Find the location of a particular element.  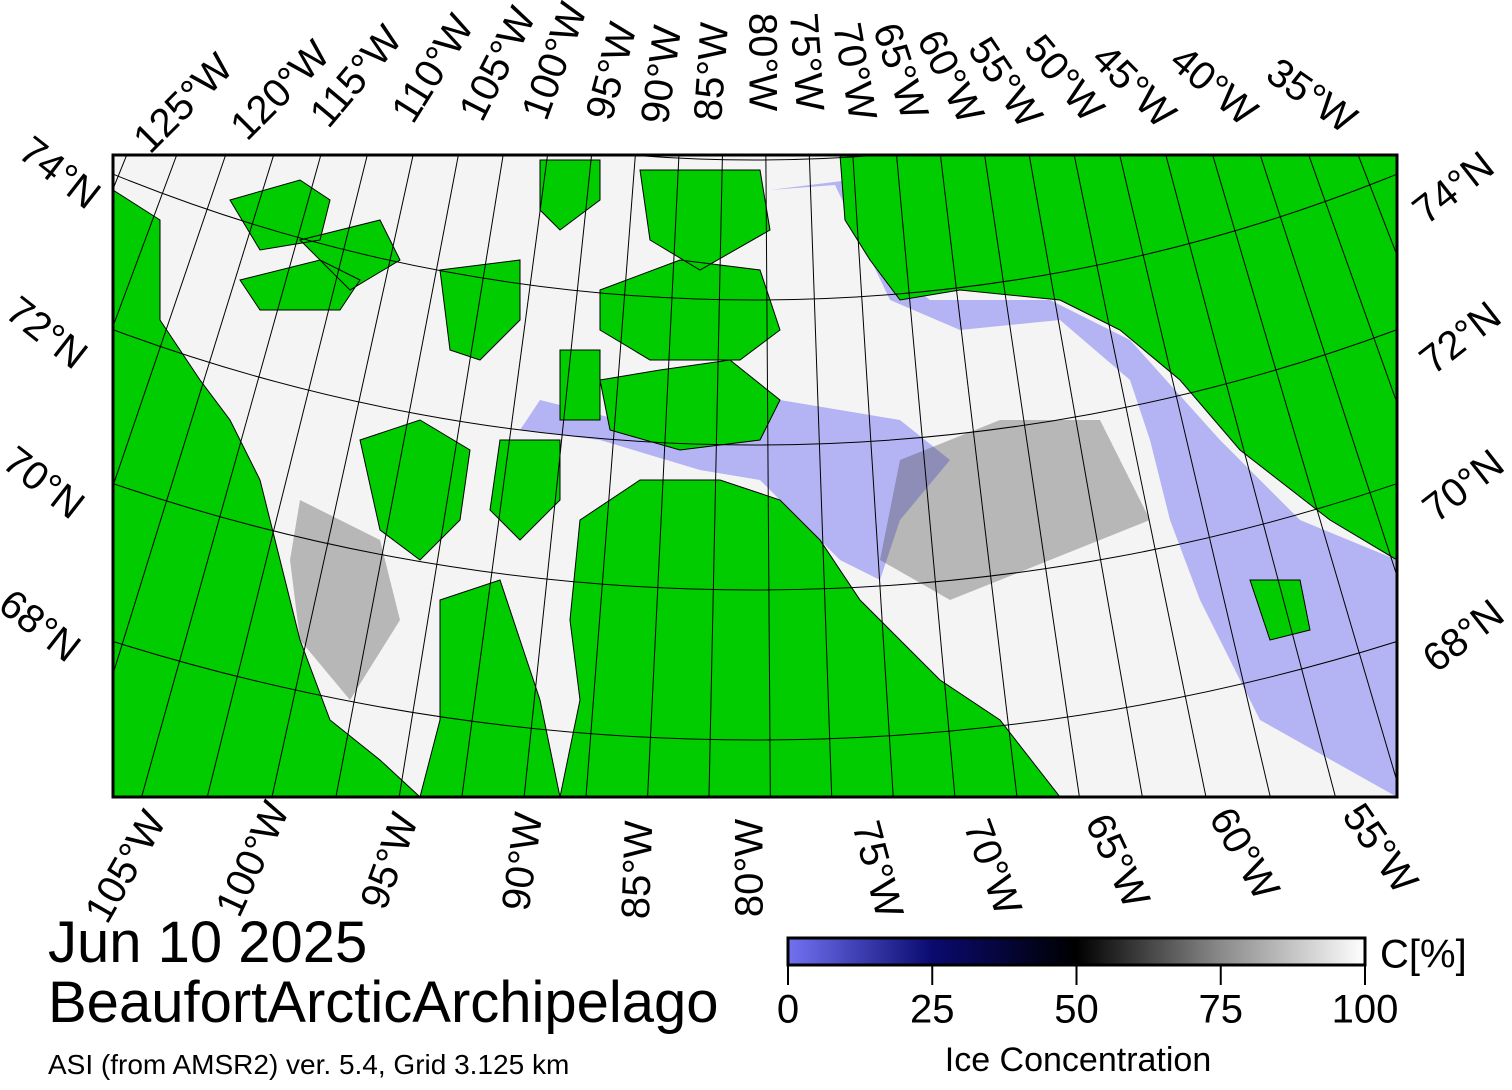

left-latitude-label: 70°N is located at coordinates (46, 483).